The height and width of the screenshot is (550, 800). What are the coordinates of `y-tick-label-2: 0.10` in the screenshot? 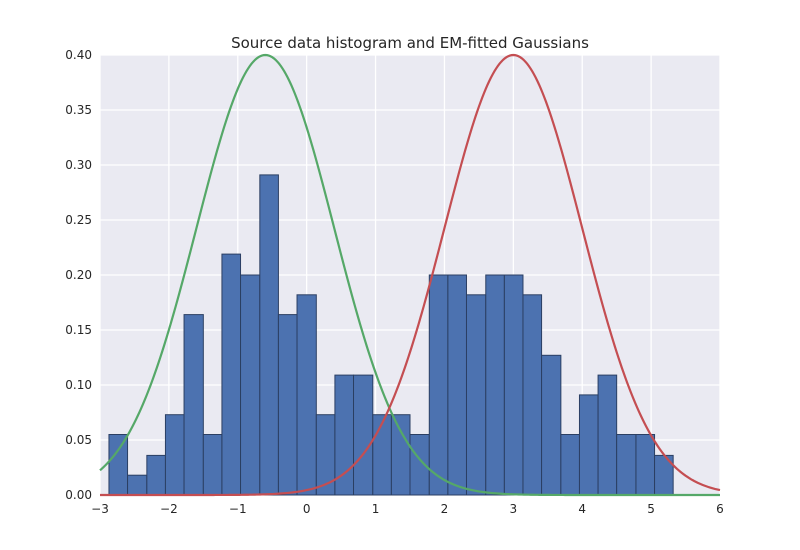 It's located at (78, 385).